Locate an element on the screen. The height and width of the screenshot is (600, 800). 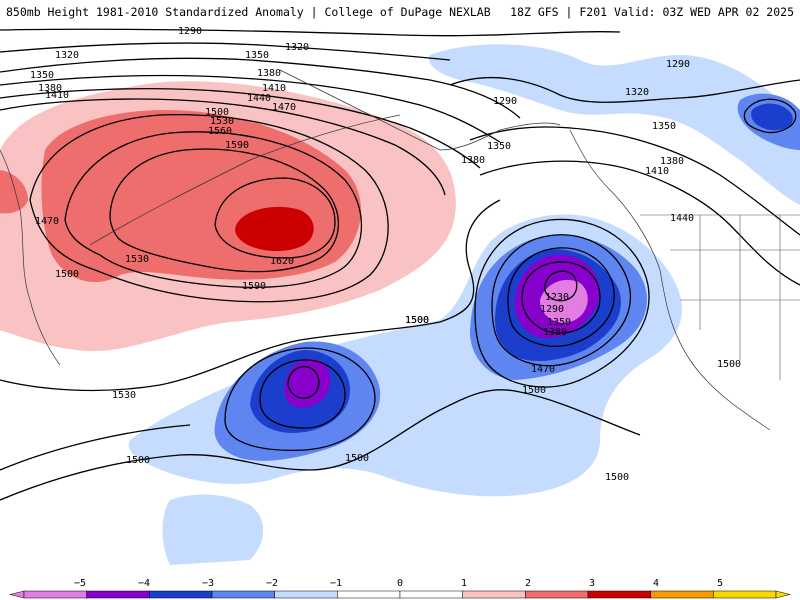
colorbar-right-arrow is located at coordinates (783, 594).